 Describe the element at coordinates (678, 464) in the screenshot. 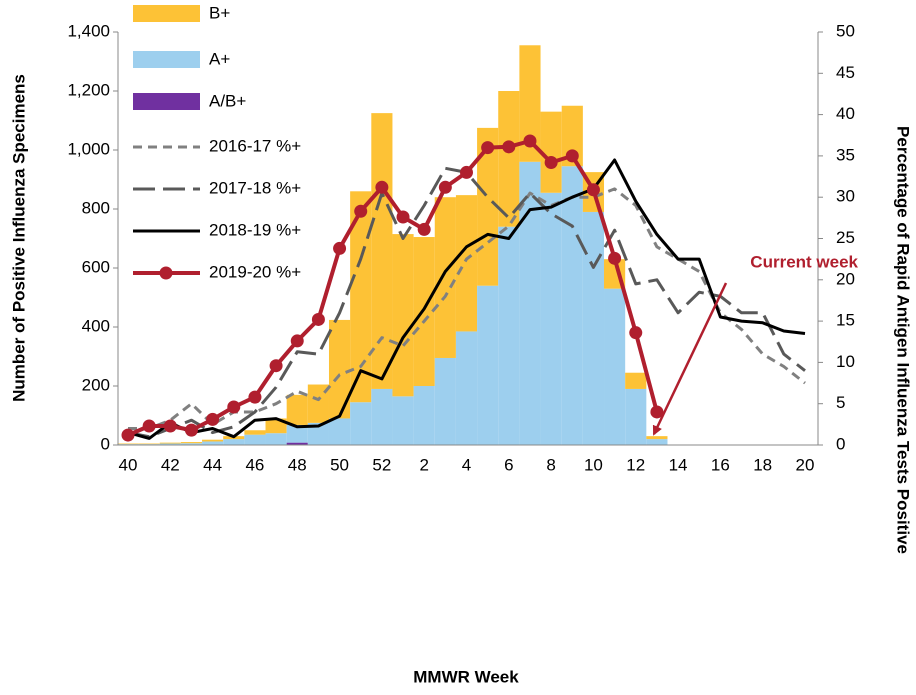

I see `x-tick-label: 14` at that location.